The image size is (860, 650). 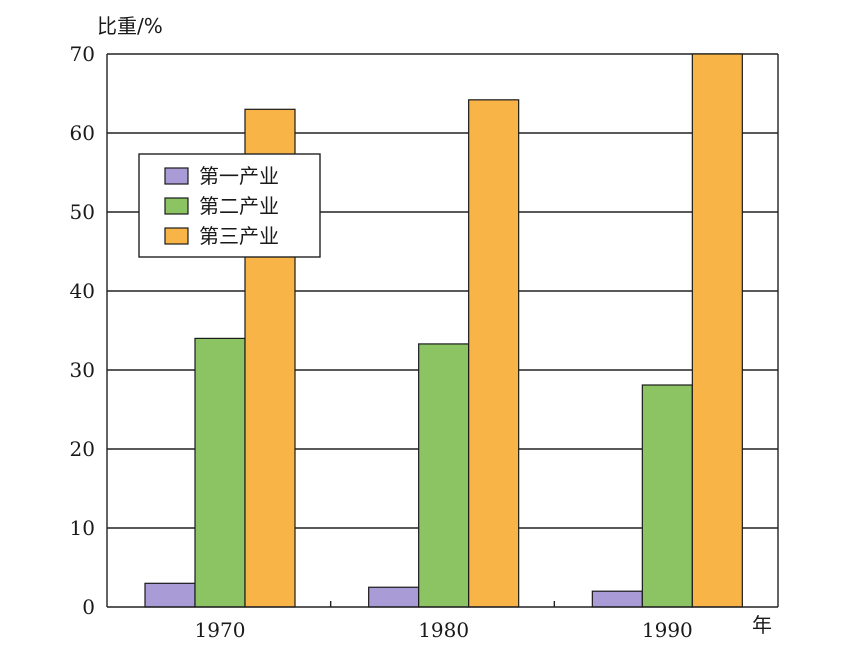 What do you see at coordinates (717, 330) in the screenshot?
I see `bar-3-1990` at bounding box center [717, 330].